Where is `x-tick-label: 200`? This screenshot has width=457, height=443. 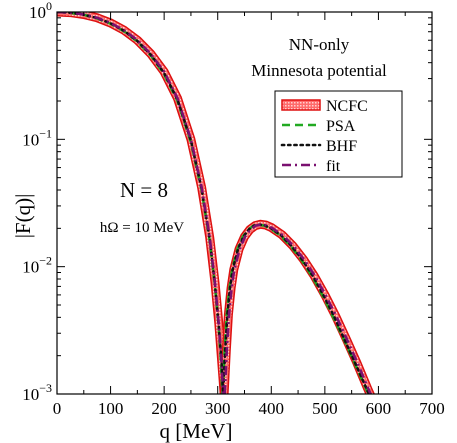
x-tick-label: 200 is located at coordinates (164, 408).